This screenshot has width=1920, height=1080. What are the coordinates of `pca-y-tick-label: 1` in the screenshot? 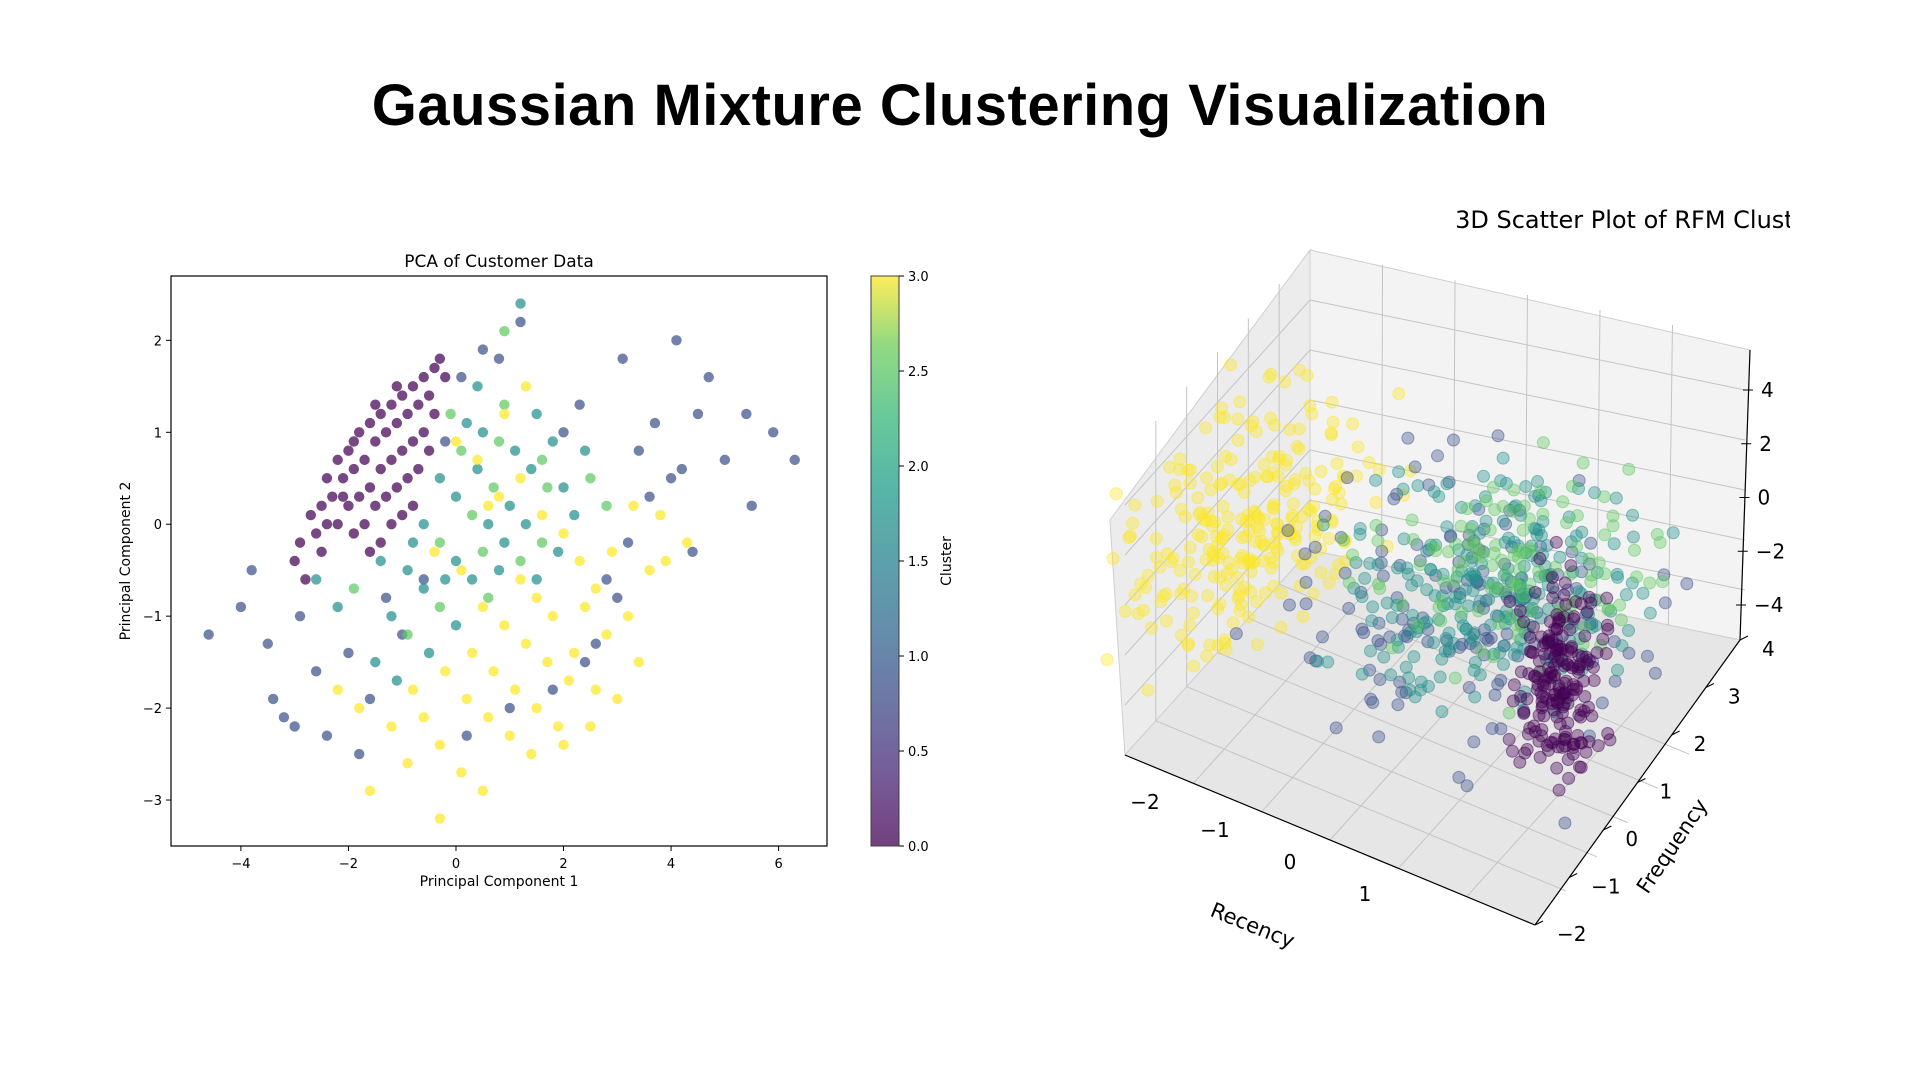 It's located at (158, 433).